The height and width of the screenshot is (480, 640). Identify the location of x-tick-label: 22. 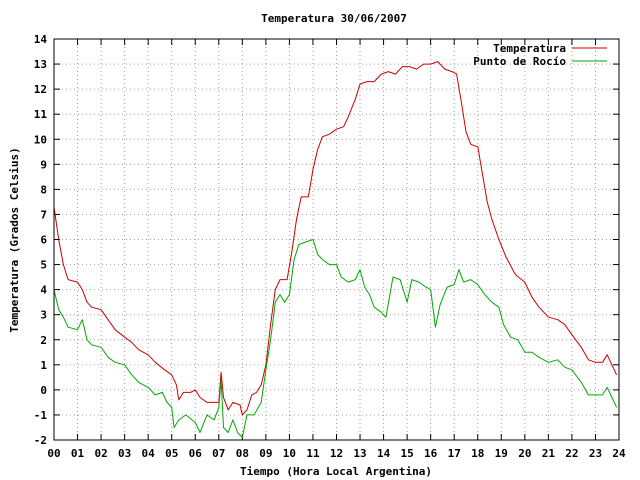
(571, 453).